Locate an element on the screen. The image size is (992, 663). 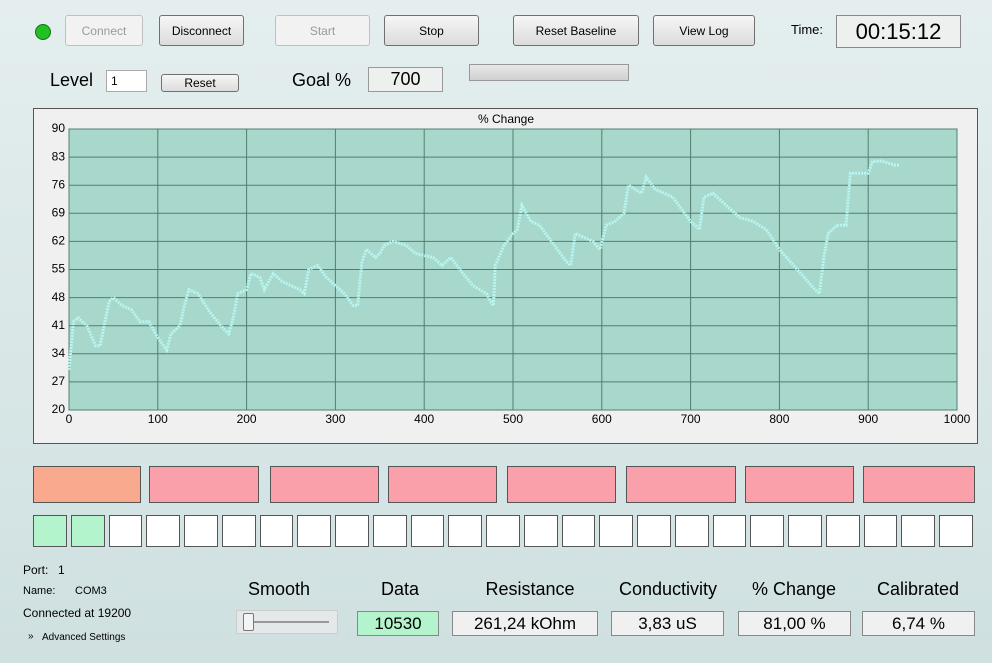
smooth-label: Smooth is located at coordinates (279, 589).